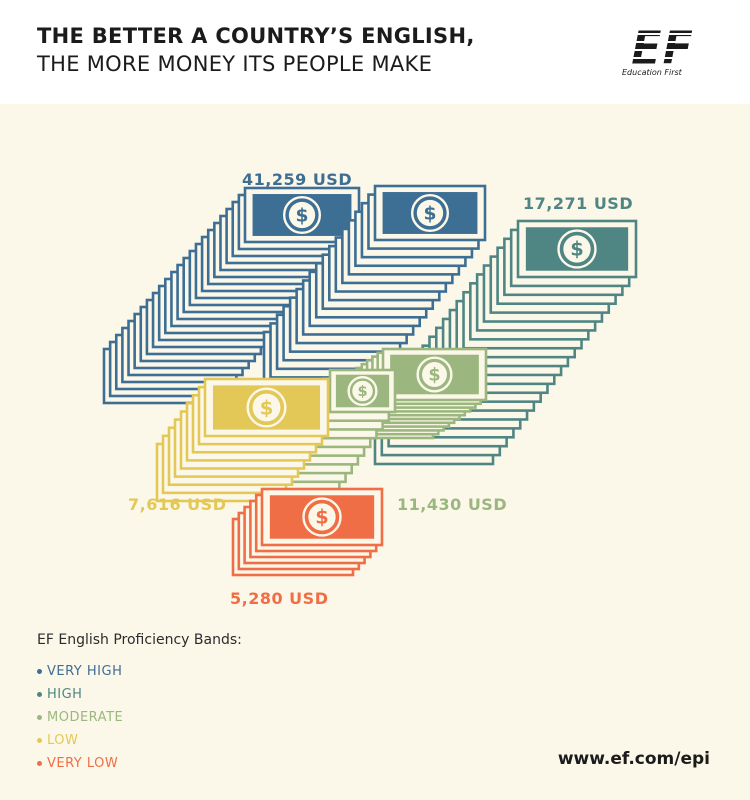  Describe the element at coordinates (139, 640) in the screenshot. I see `legend-title: EF English Proficiency Bands:` at that location.